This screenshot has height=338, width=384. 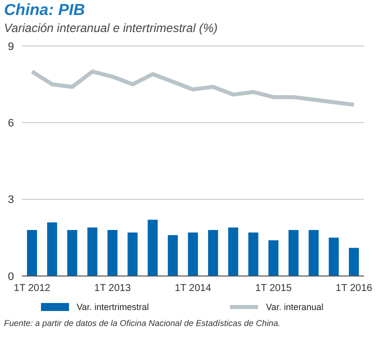 I want to click on y-tick-label: 3, so click(x=11, y=200).